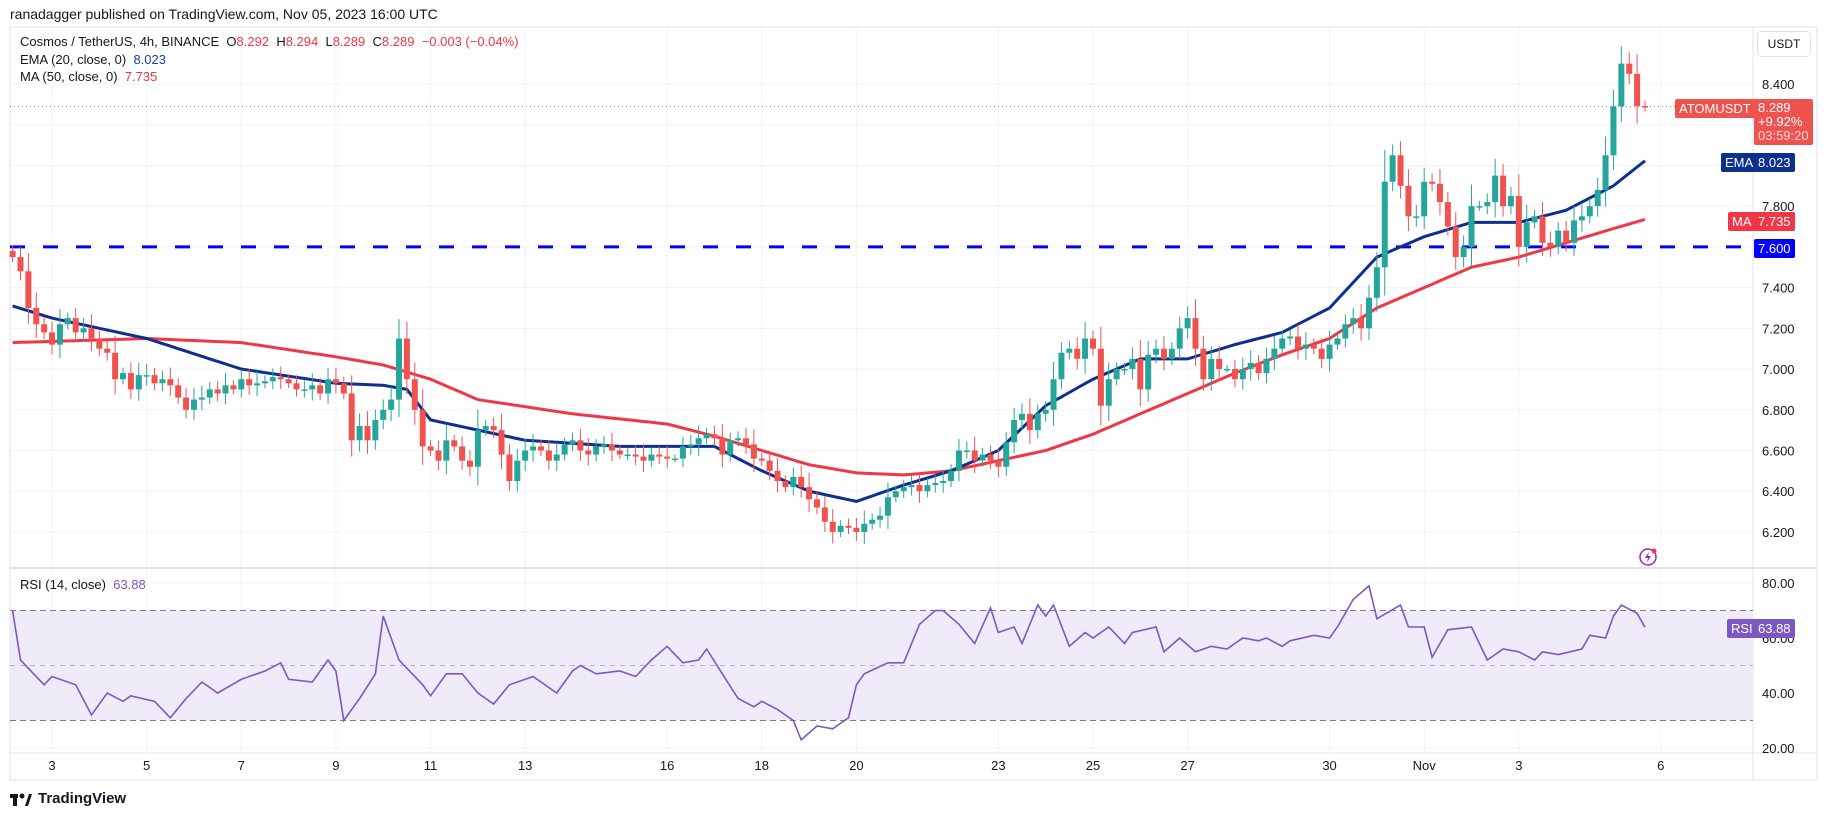 The width and height of the screenshot is (1827, 815). What do you see at coordinates (88, 76) in the screenshot?
I see `ma-legend: MA (50, close, 0) 7.735` at bounding box center [88, 76].